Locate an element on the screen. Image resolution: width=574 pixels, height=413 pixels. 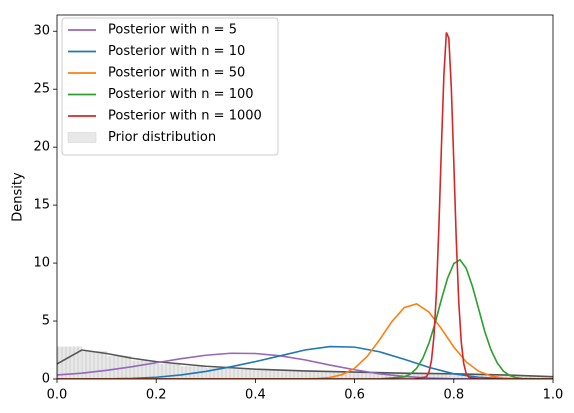
legend-label: Posterior with n = 10 is located at coordinates (176, 51).